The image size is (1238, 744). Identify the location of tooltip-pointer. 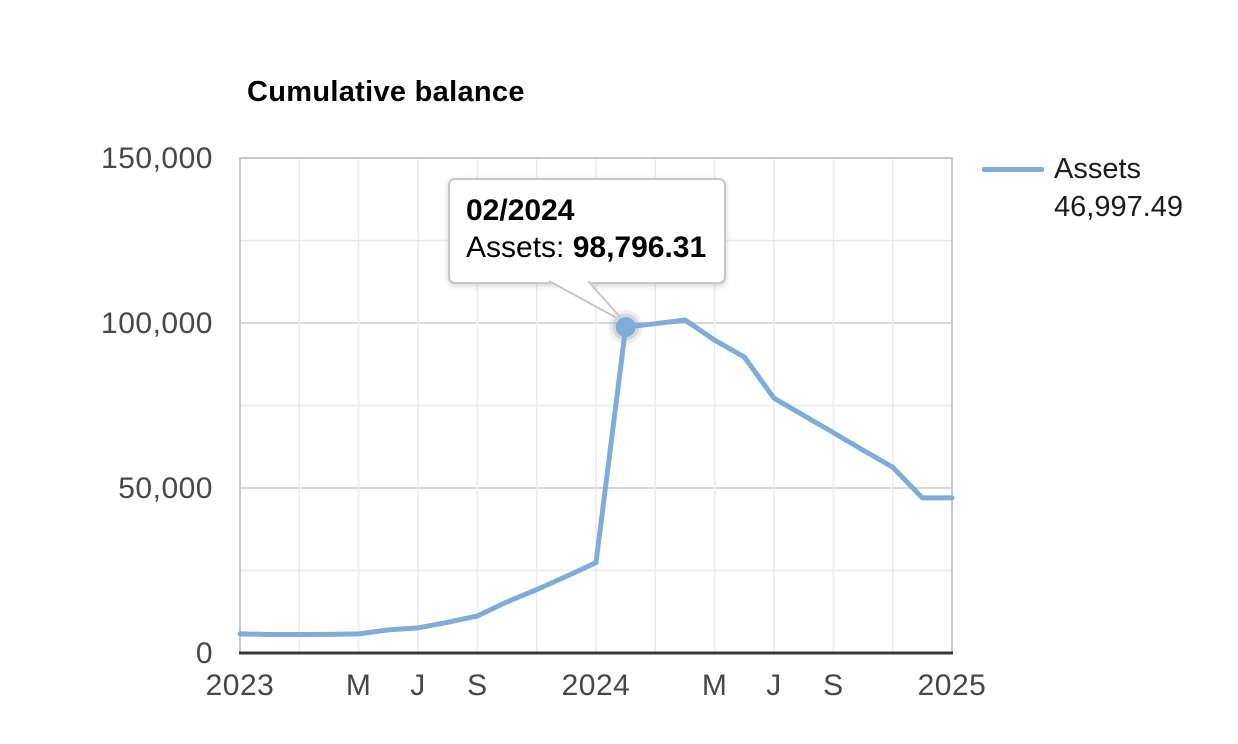
(584, 299).